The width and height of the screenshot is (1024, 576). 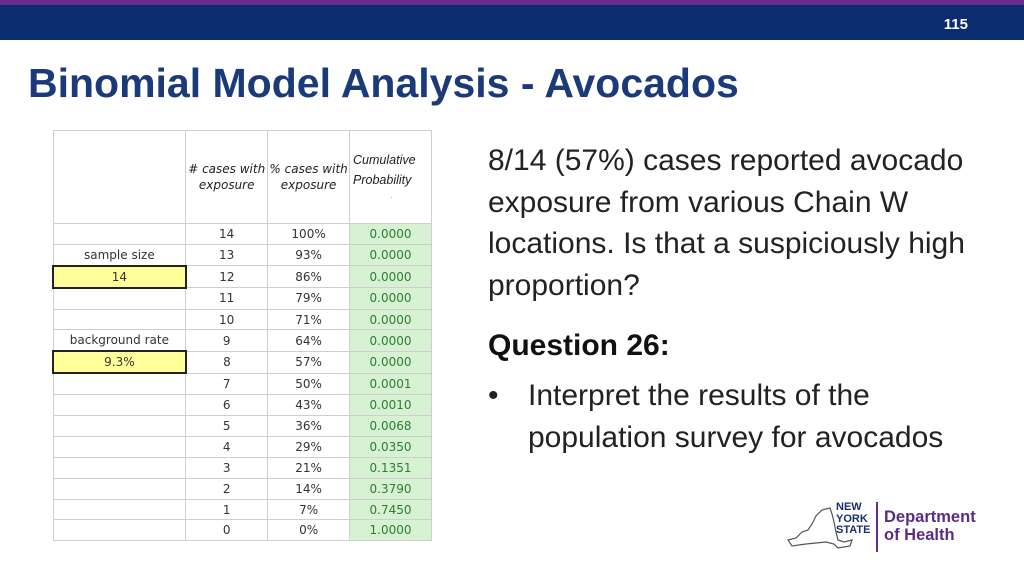 What do you see at coordinates (512, 2) in the screenshot?
I see `top-accent-strip` at bounding box center [512, 2].